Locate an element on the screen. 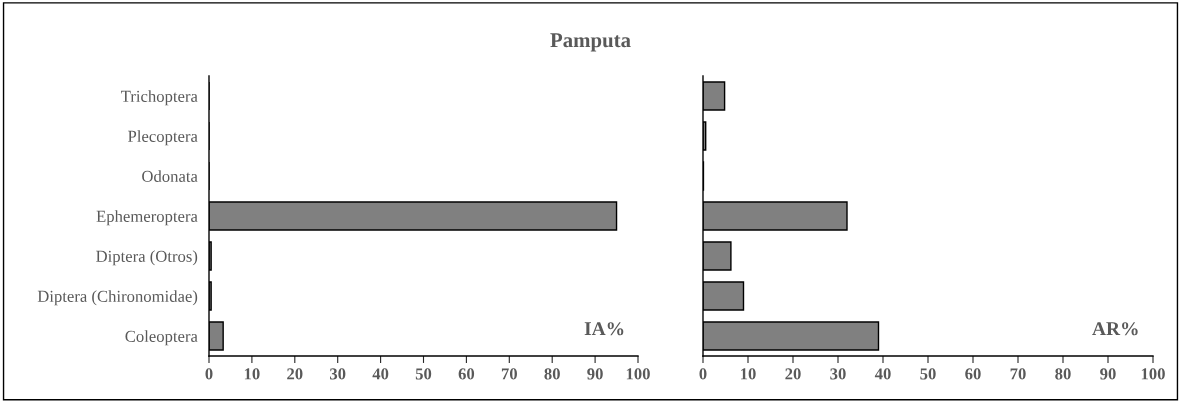 The image size is (1181, 403). y-tick-label: Diptera (Chironomidae) is located at coordinates (117, 298).